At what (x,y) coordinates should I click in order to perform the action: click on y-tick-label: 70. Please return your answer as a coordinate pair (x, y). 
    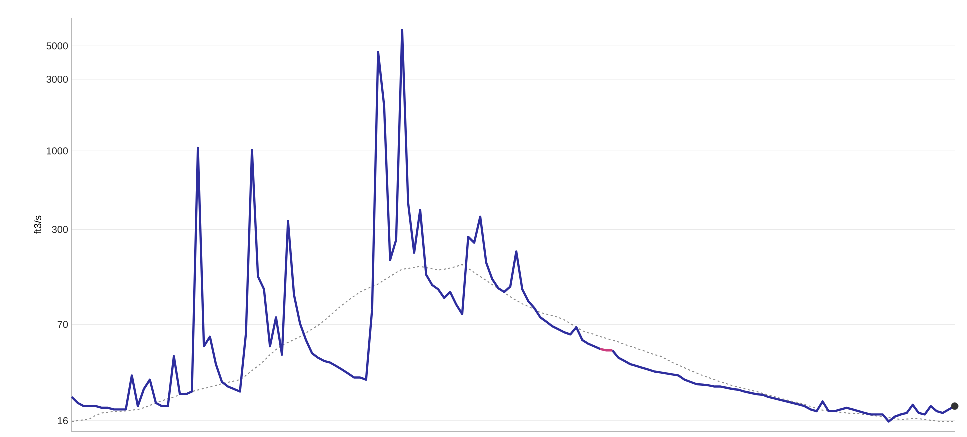
    Looking at the image, I should click on (63, 324).